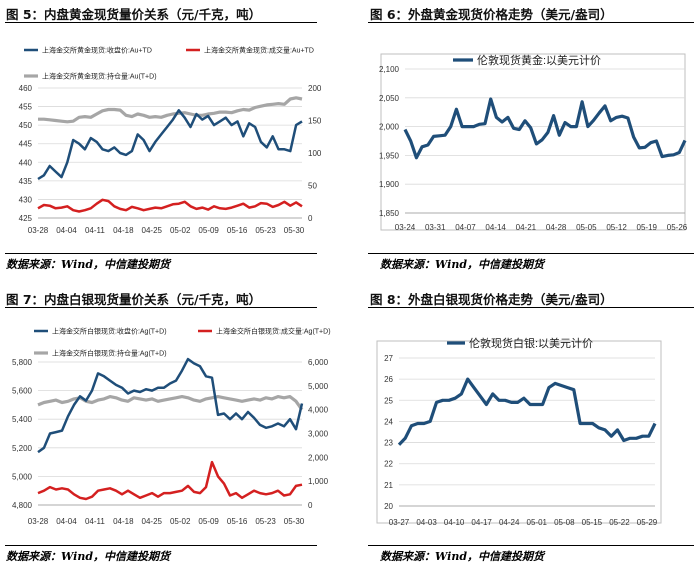  I want to click on chart-title: 图 5：内盘黄金现货量价关系（元/千克，吨）, so click(134, 14).